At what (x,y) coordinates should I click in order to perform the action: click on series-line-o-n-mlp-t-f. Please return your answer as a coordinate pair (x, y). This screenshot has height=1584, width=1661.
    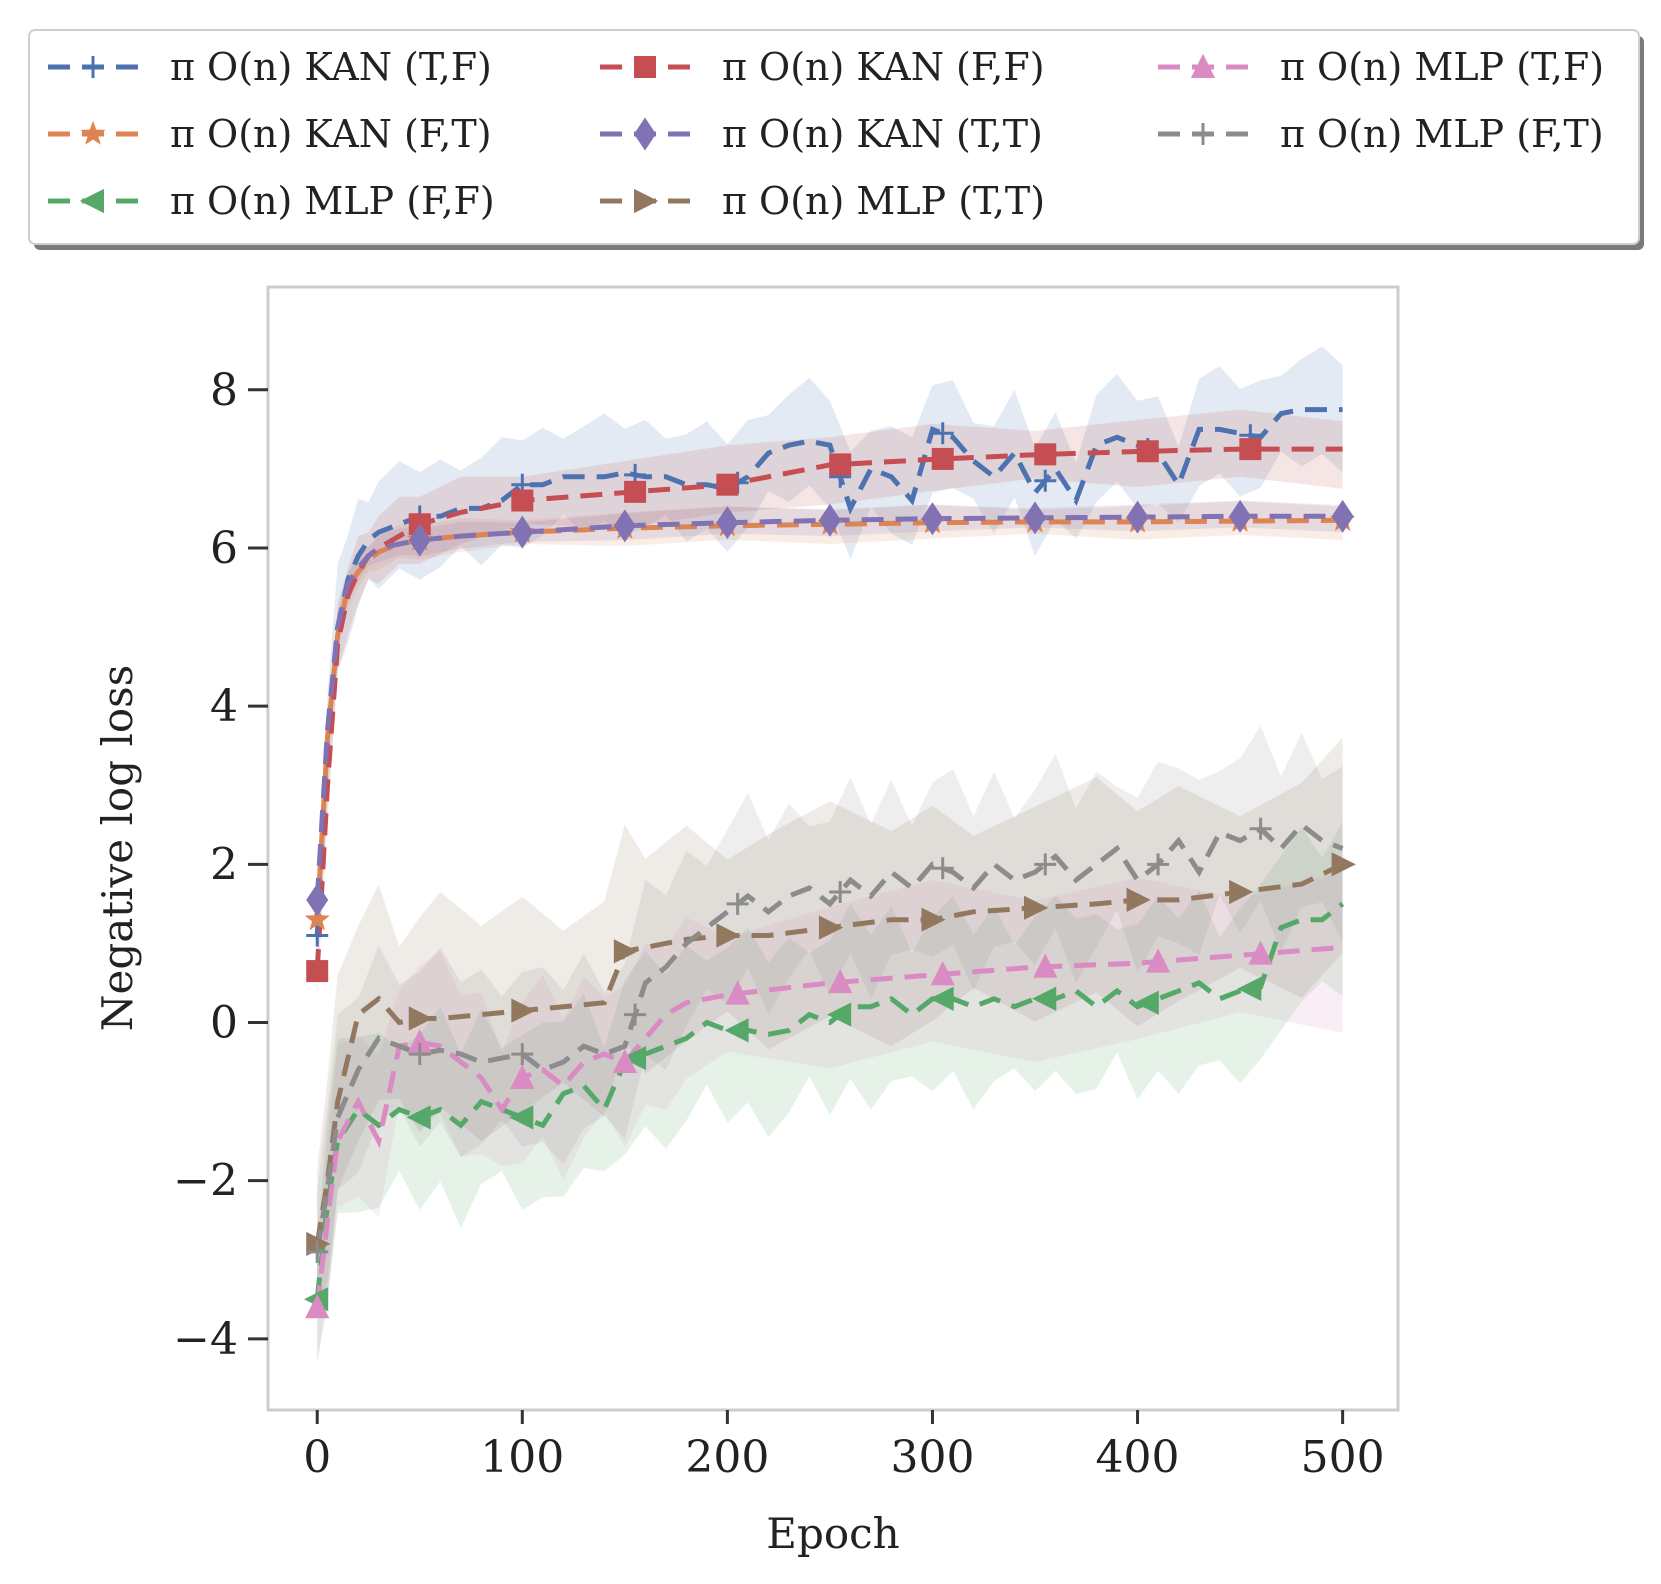
    Looking at the image, I should click on (828, 1126).